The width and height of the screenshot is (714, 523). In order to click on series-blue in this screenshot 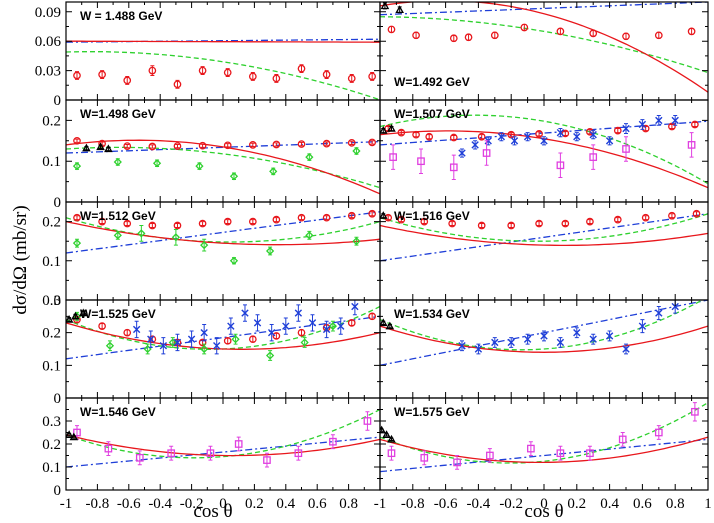, I will do `click(245, 327)`.